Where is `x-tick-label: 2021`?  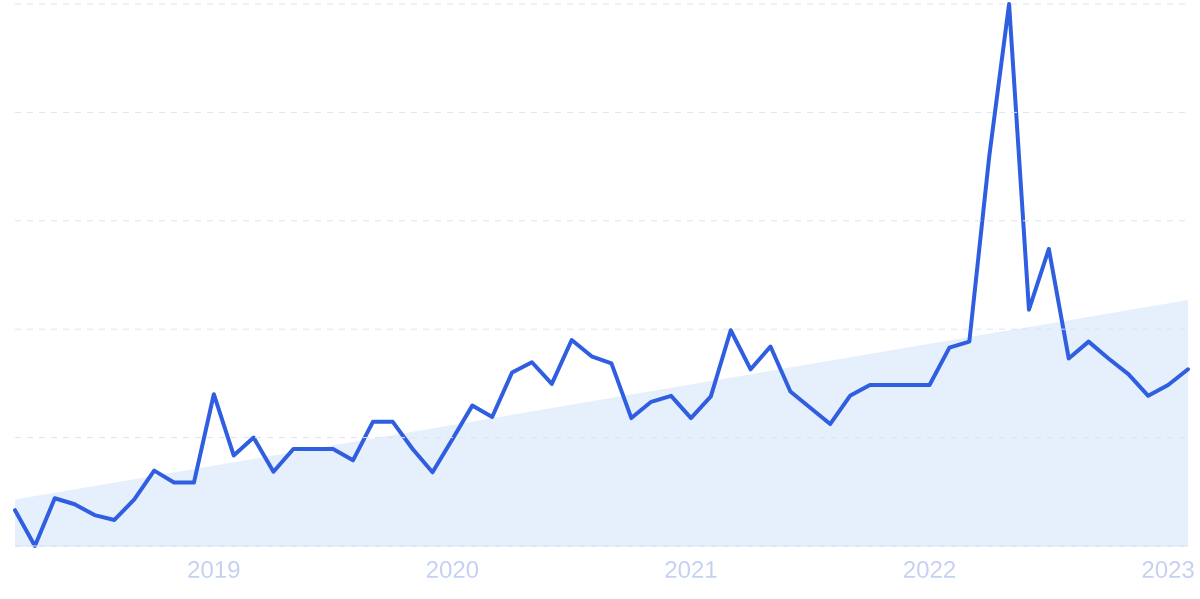
x-tick-label: 2021 is located at coordinates (691, 570).